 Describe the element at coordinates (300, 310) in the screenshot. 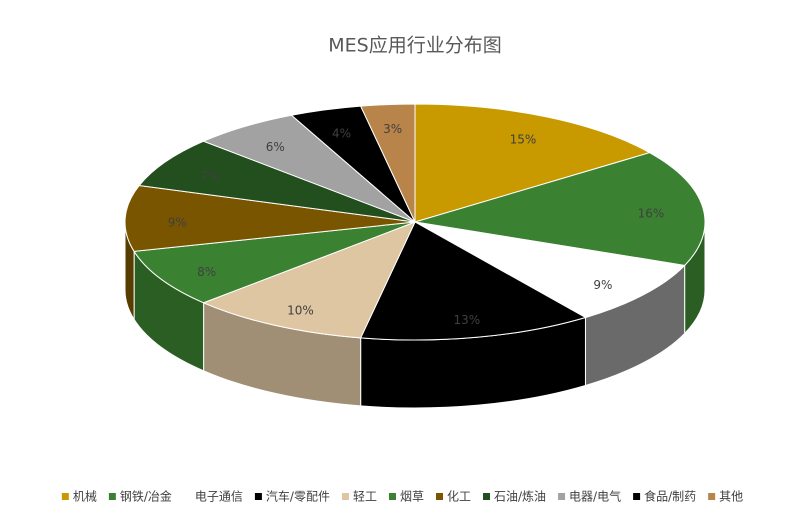

I see `data-label: 10%` at that location.